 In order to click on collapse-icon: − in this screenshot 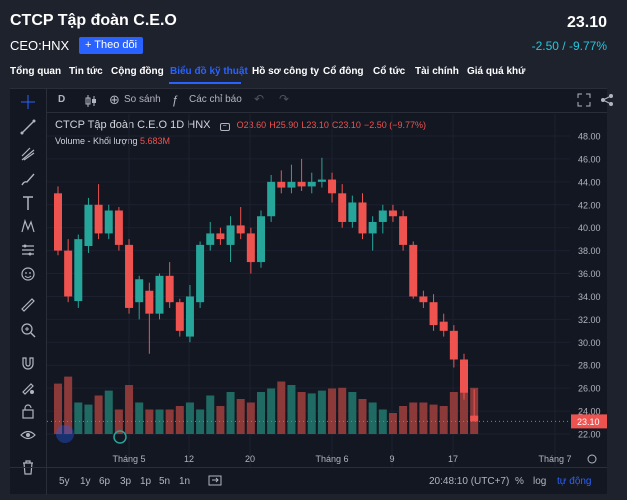, I will do `click(224, 127)`.